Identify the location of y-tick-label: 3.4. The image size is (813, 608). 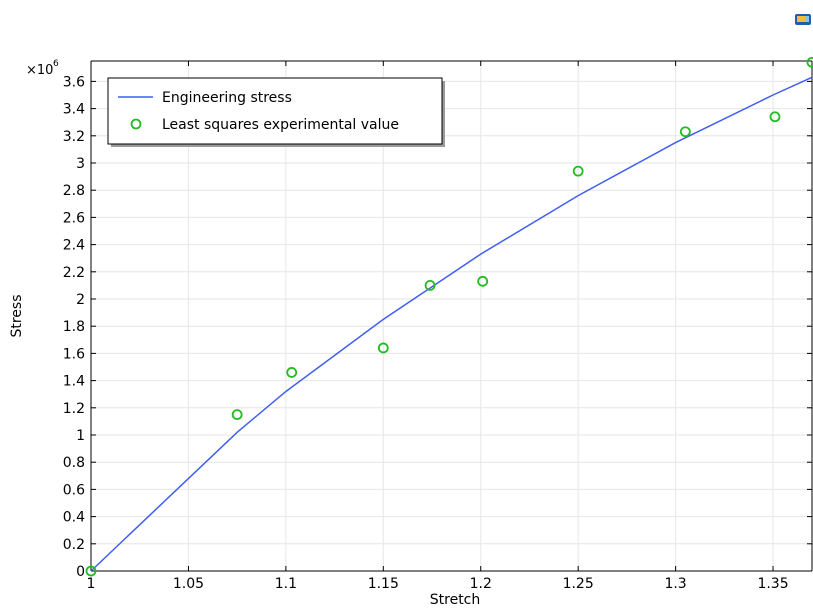
(74, 110).